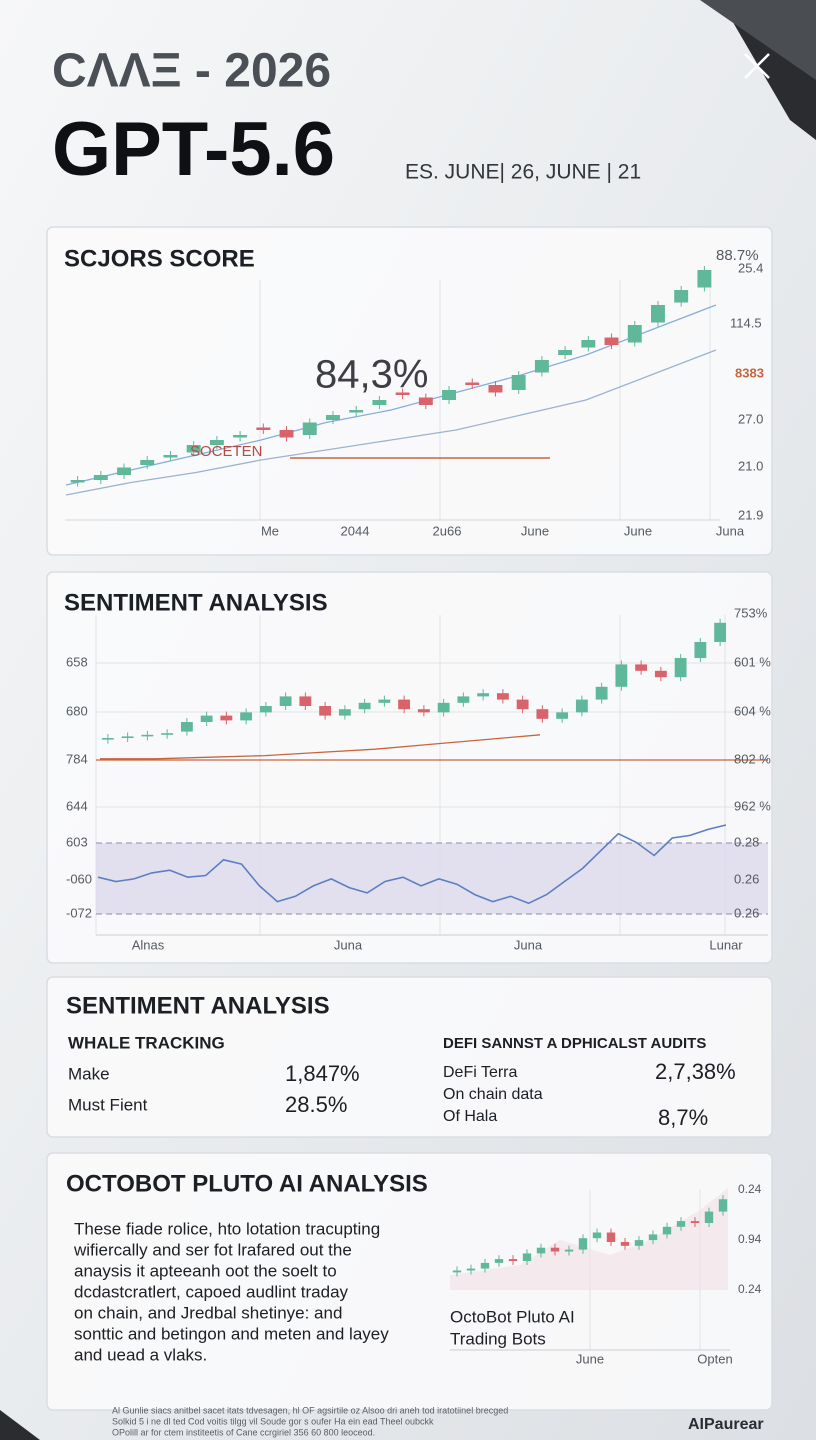 Image resolution: width=816 pixels, height=1440 pixels. I want to click on oscillator-line, so click(412, 864).